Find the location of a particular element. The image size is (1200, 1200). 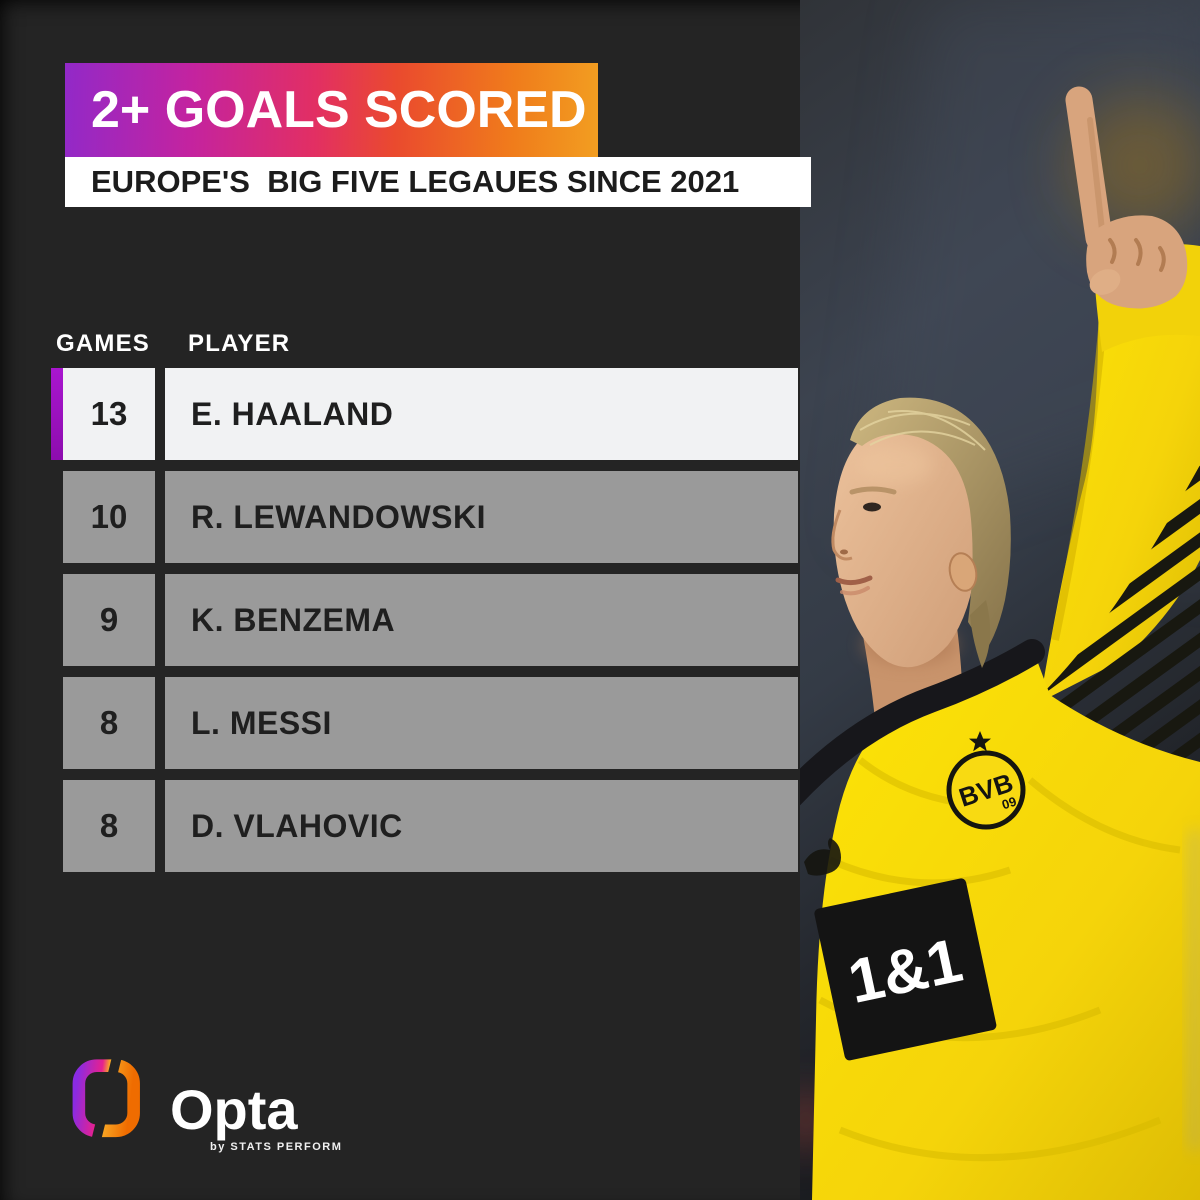

table-row: 9 K. BENZEMA is located at coordinates (424, 620).